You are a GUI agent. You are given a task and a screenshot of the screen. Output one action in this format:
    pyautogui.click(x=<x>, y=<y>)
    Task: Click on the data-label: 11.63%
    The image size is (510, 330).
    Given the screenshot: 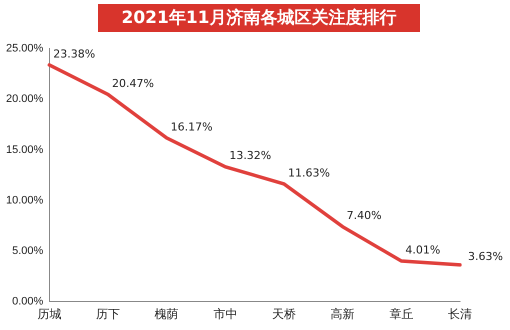 What is the action you would take?
    pyautogui.click(x=309, y=173)
    